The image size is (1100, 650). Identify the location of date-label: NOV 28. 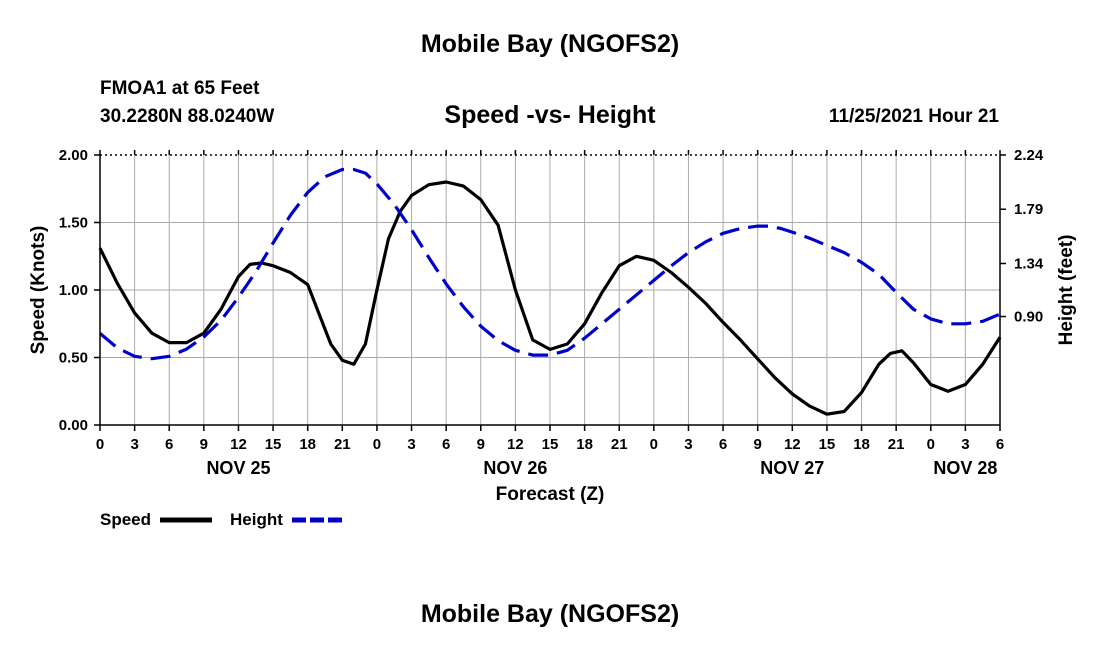
(965, 468).